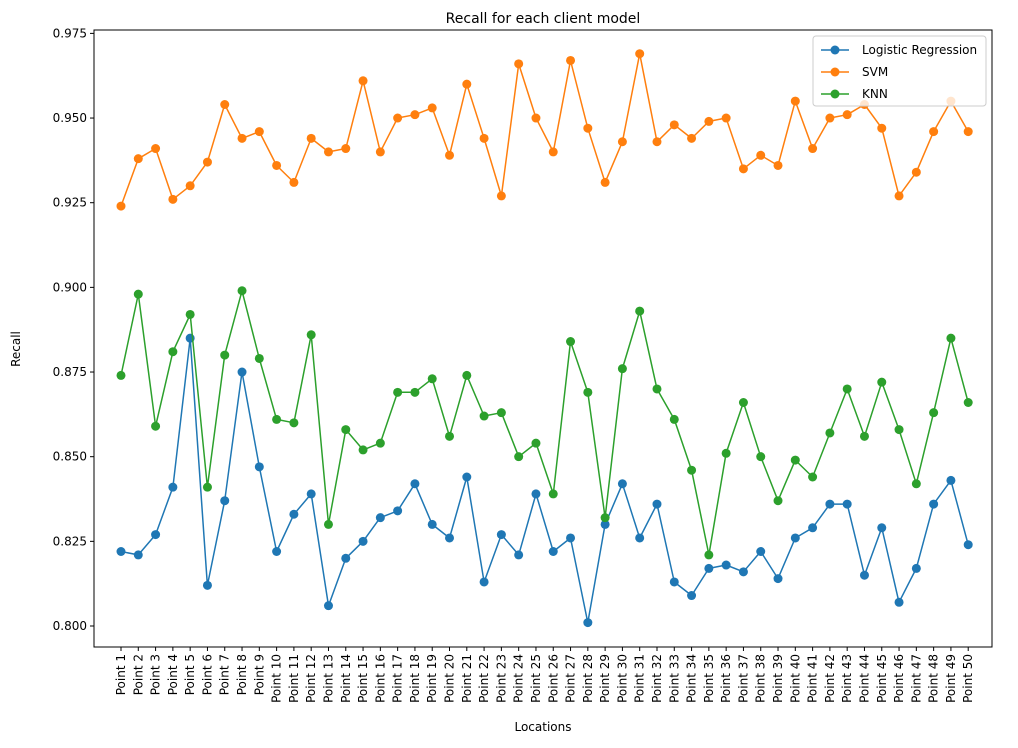 This screenshot has height=748, width=1018. Describe the element at coordinates (864, 678) in the screenshot. I see `x-tick-label: Point 44` at that location.